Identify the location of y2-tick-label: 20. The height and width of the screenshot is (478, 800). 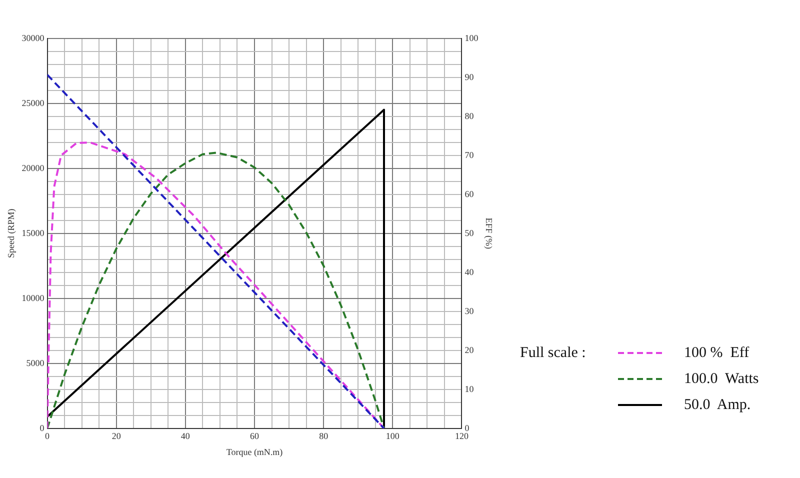
(469, 349).